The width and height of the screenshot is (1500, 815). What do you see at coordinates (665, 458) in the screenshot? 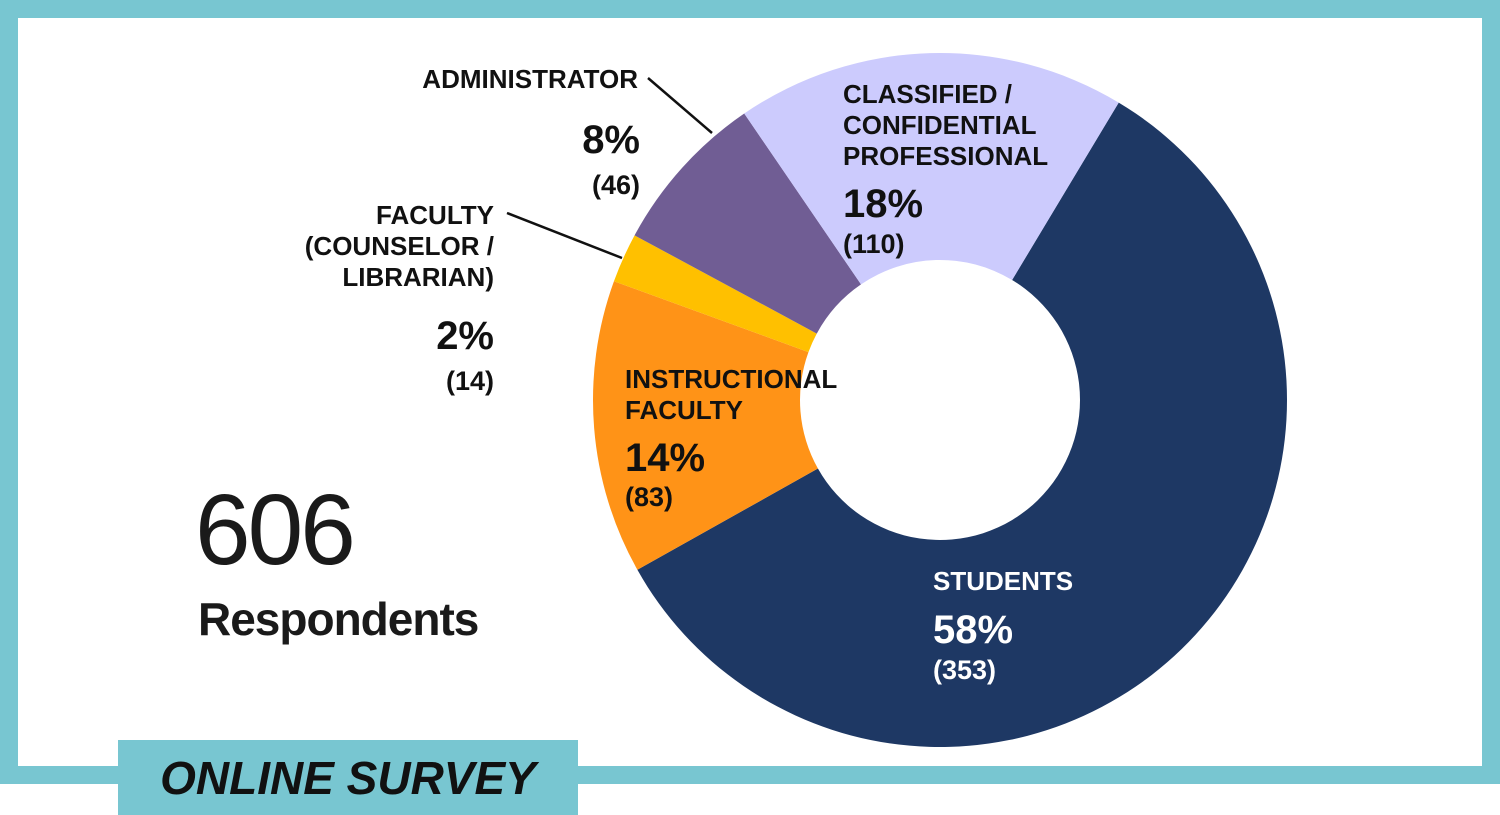
I see `label-instructional-percent: 14%` at bounding box center [665, 458].